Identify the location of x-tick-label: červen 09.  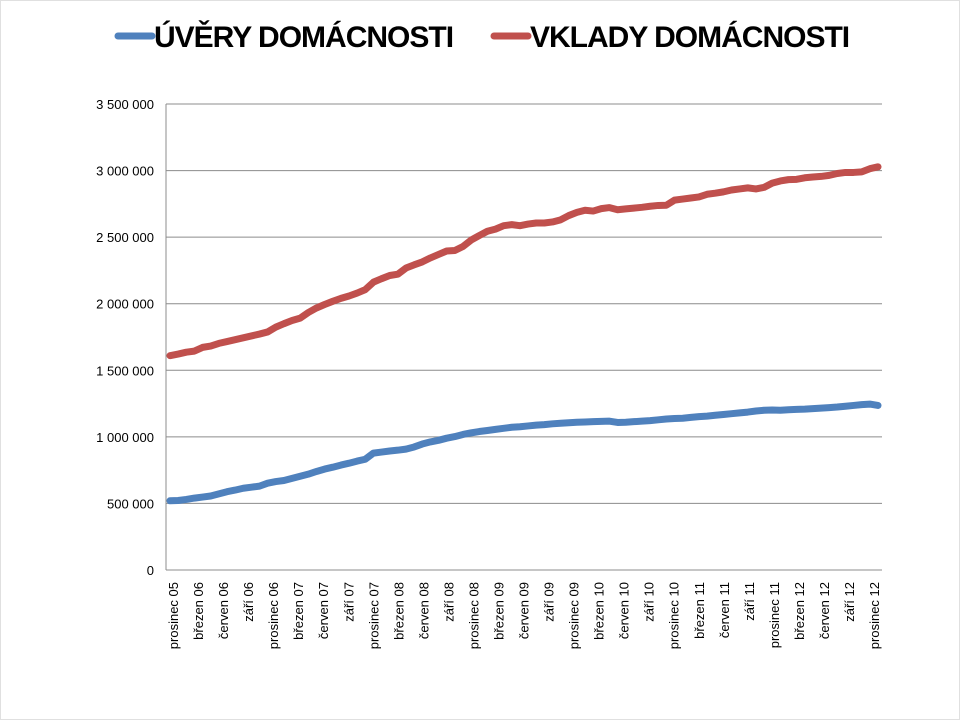
(524, 610).